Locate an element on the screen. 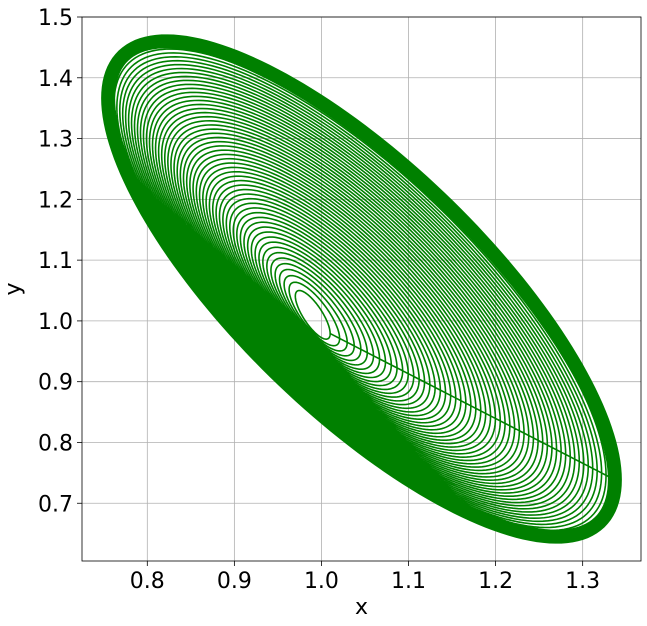  y-tick-label: 0.7 is located at coordinates (55, 504).